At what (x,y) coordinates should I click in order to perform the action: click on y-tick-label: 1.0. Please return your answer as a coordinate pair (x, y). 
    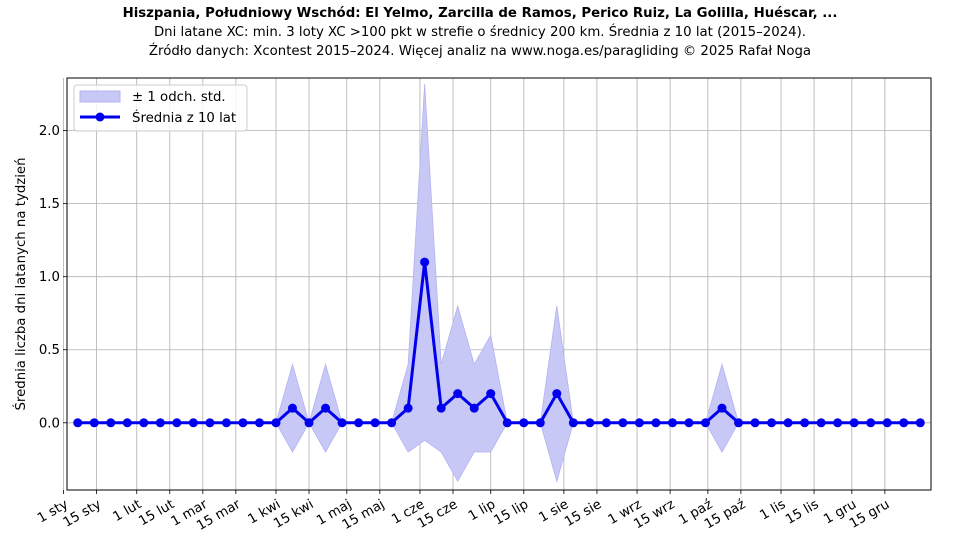
    Looking at the image, I should click on (49, 277).